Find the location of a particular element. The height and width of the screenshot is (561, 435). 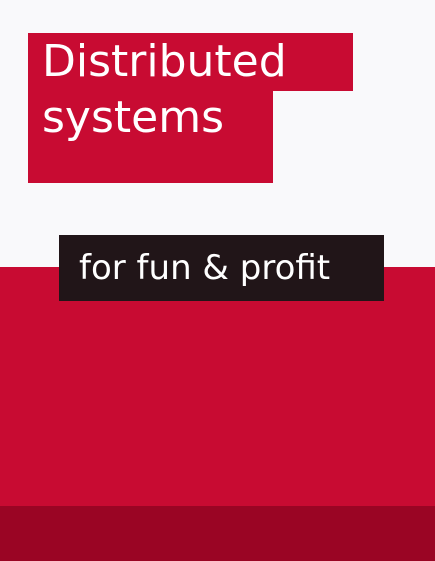

cover-footer-band is located at coordinates (217, 533).